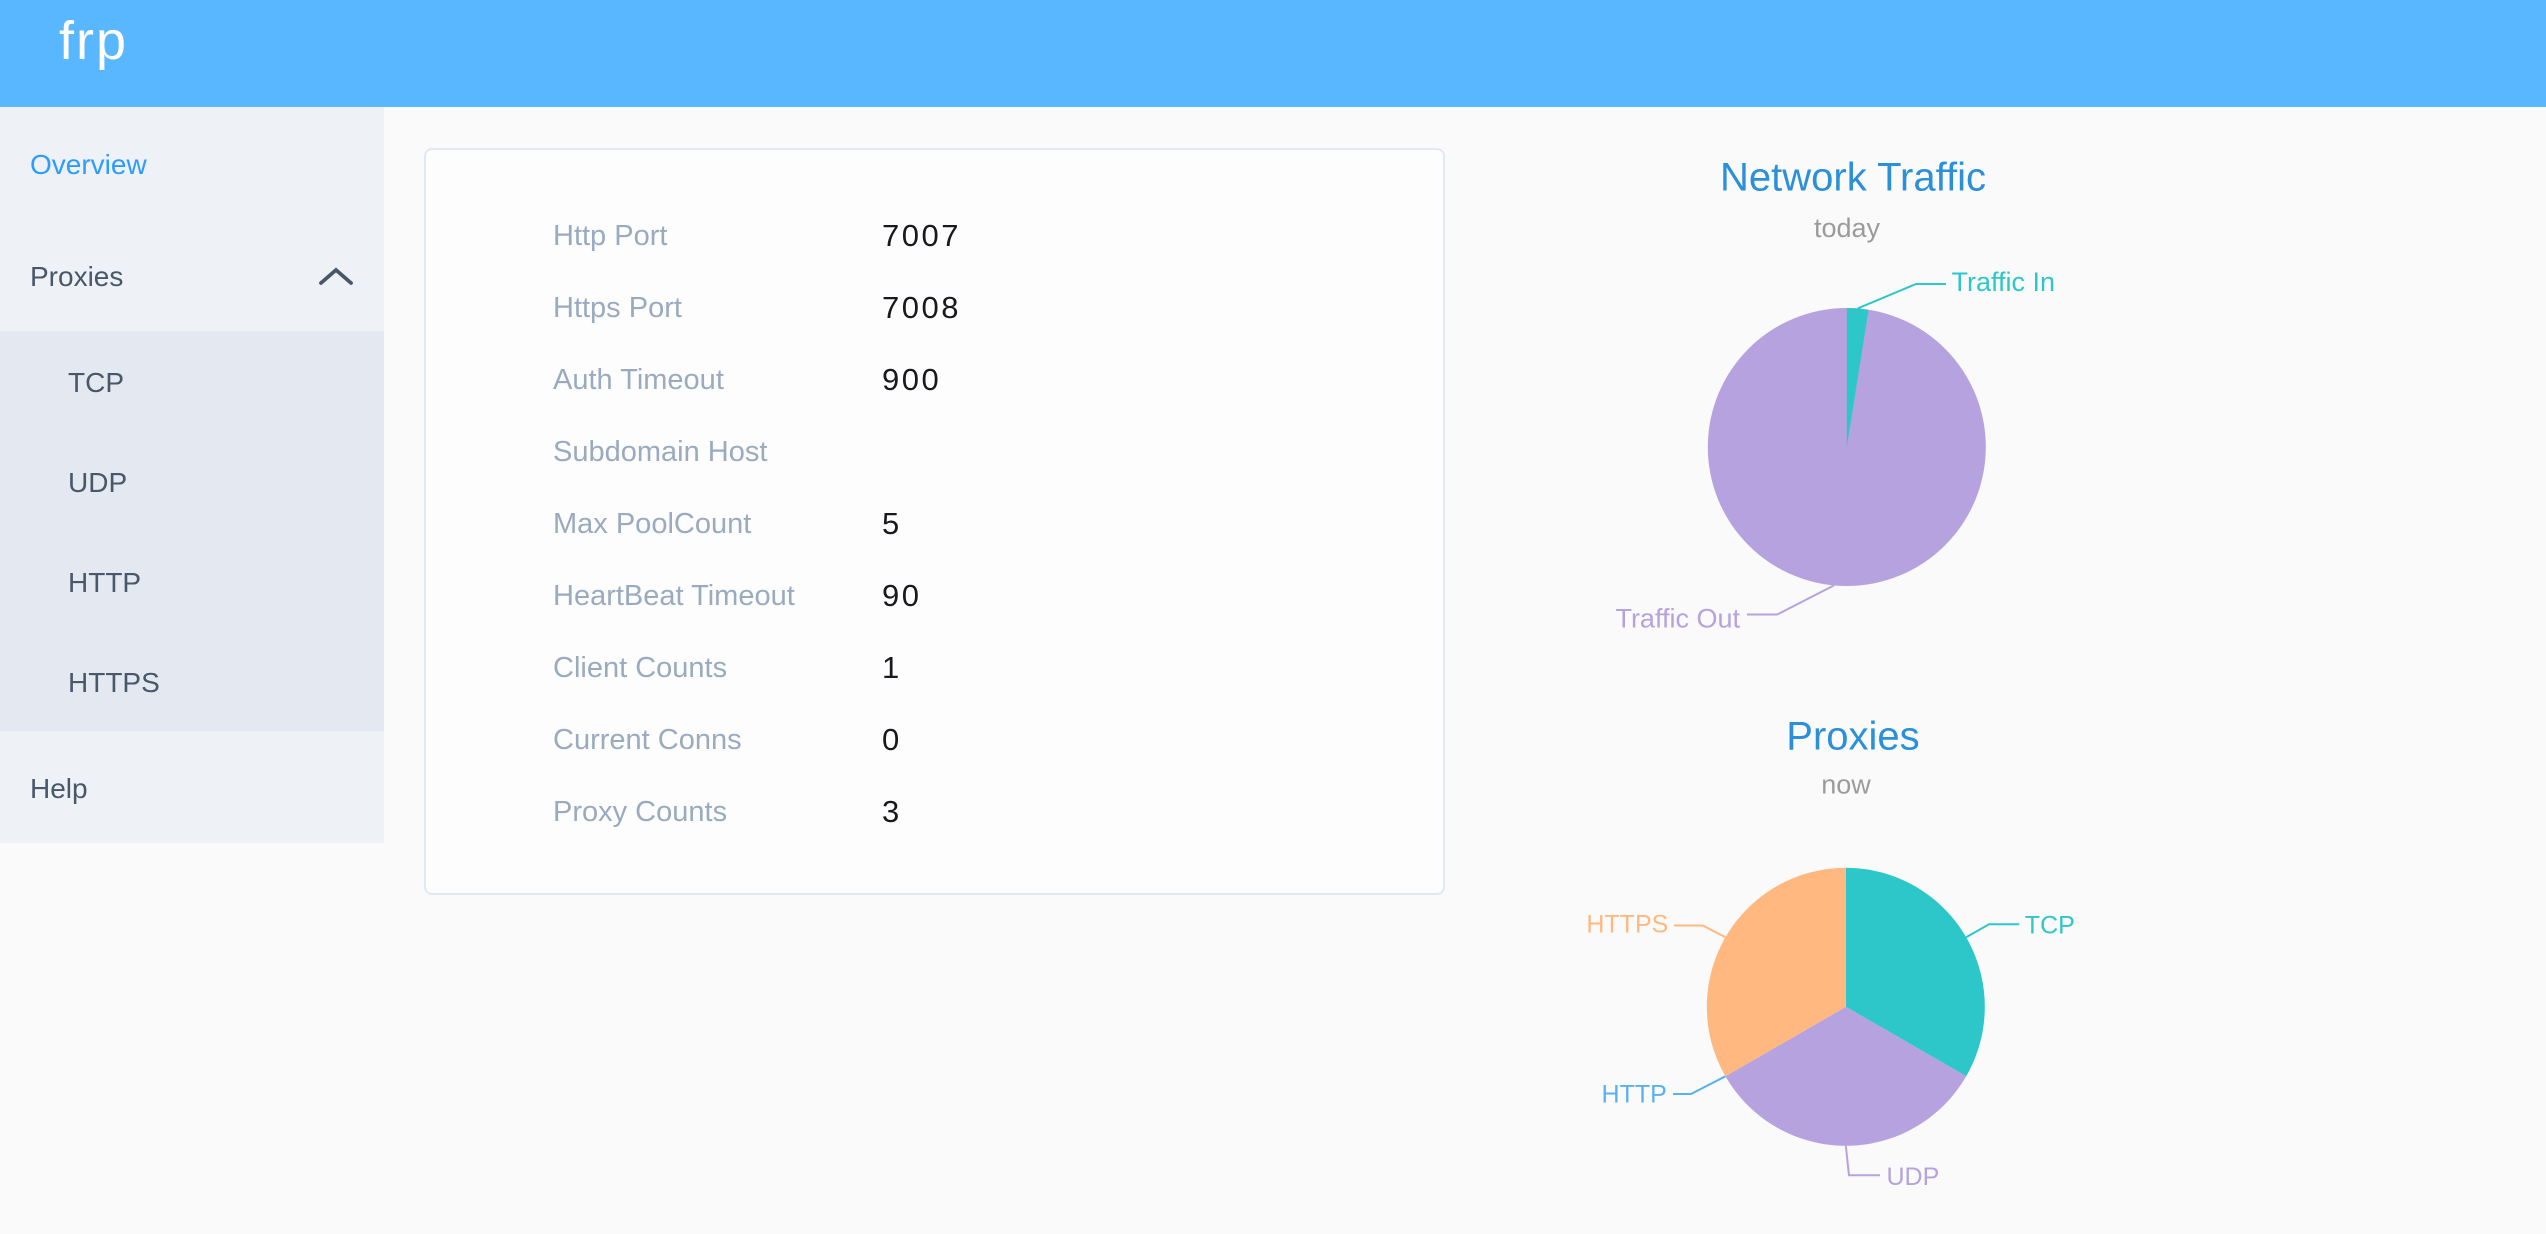 Image resolution: width=2546 pixels, height=1234 pixels. Describe the element at coordinates (1847, 228) in the screenshot. I see `svg-text: today` at that location.